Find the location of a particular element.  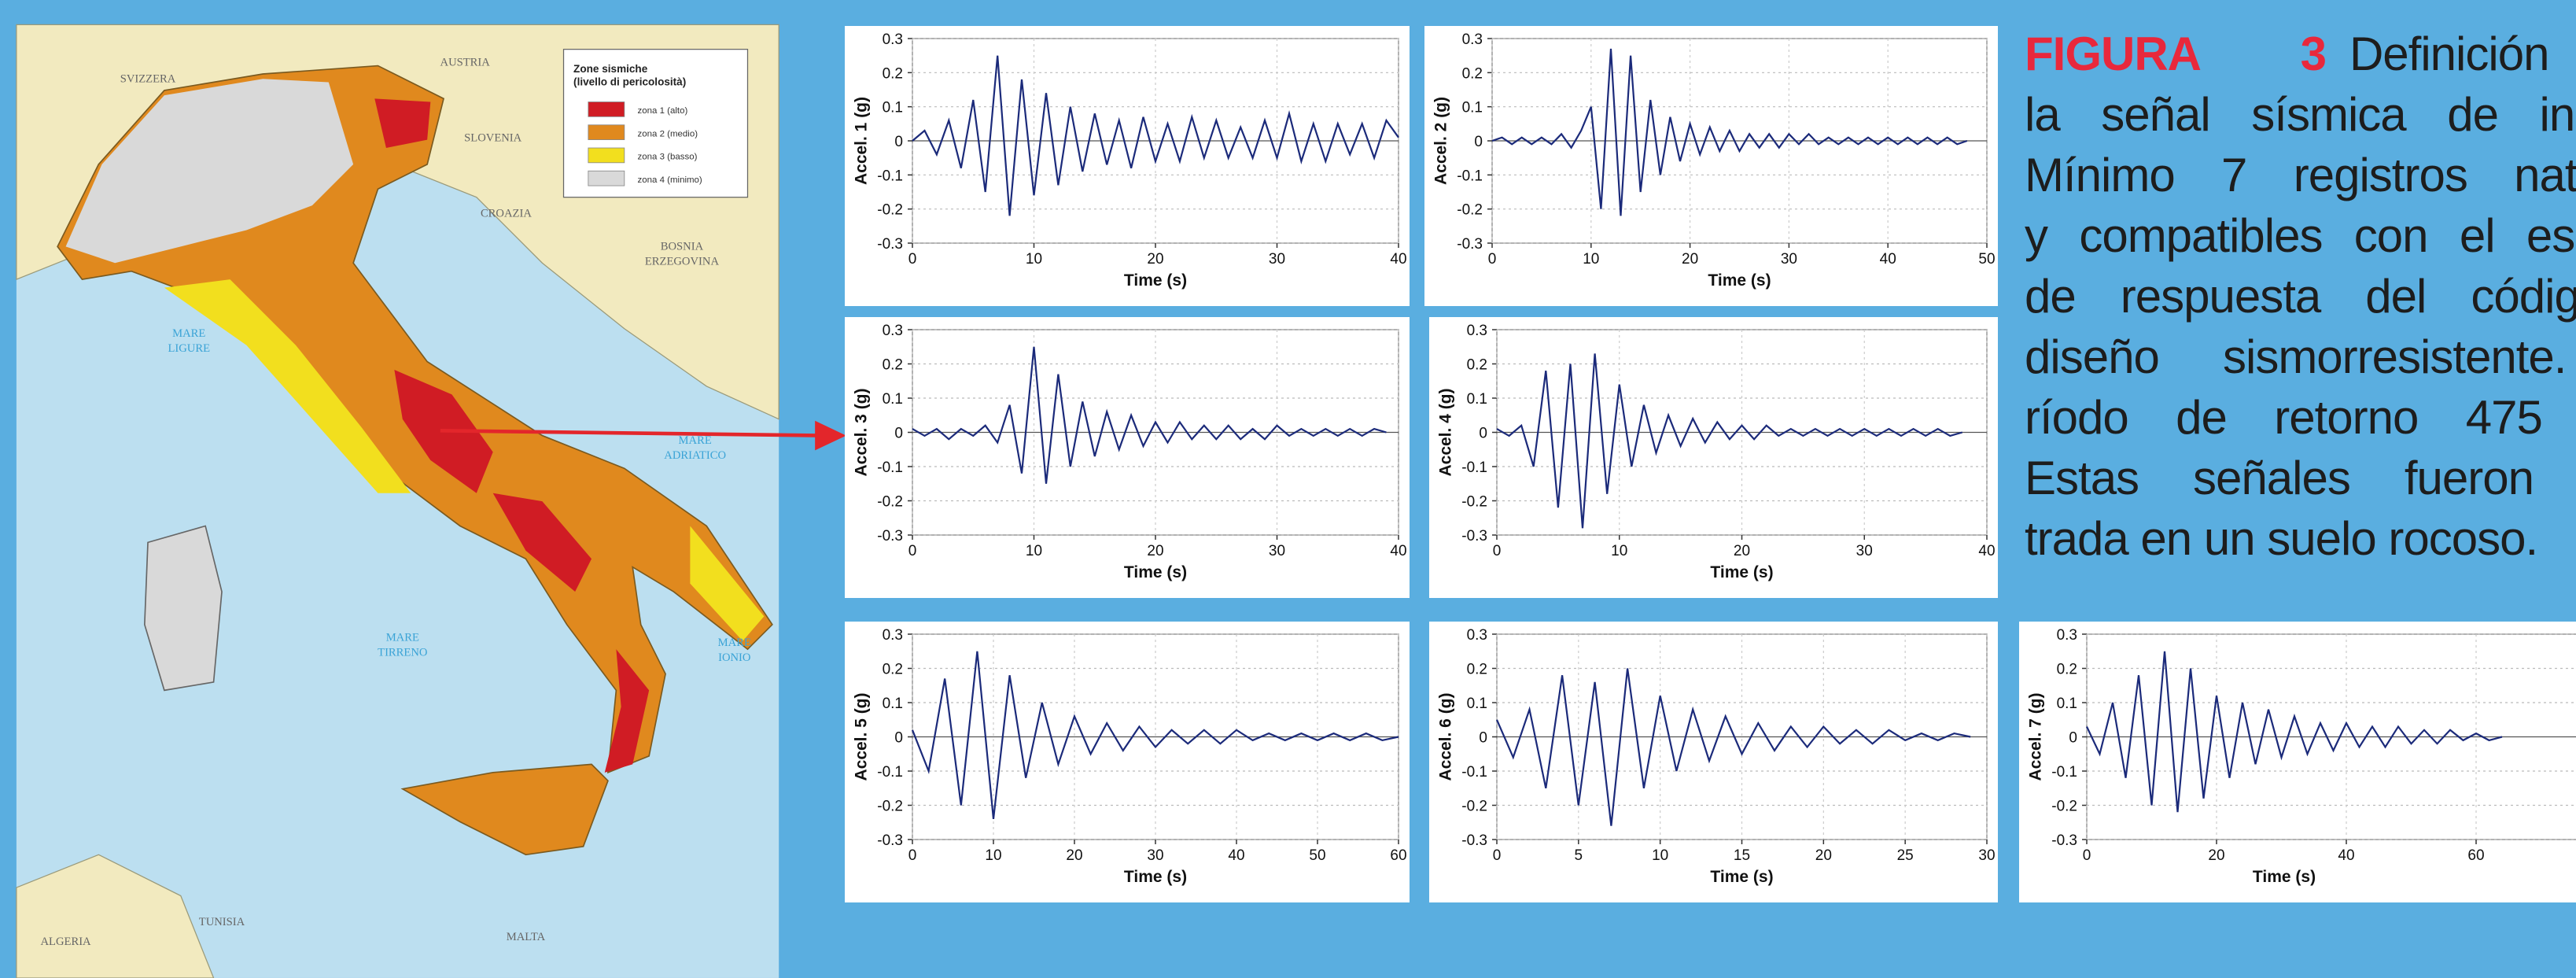

y-axis-title: Accel. 3 (g) is located at coordinates (862, 432).